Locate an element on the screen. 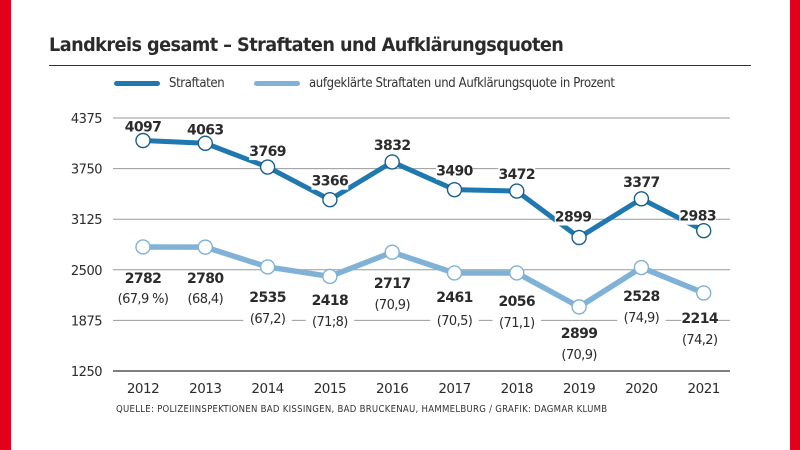  left-red-border is located at coordinates (5, 225).